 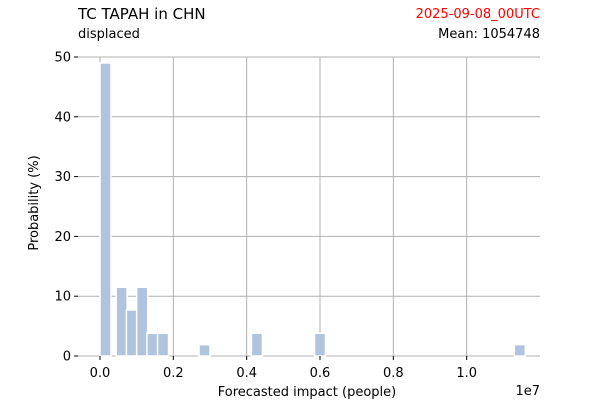 I want to click on y-tick-label: 50, so click(x=62, y=58).